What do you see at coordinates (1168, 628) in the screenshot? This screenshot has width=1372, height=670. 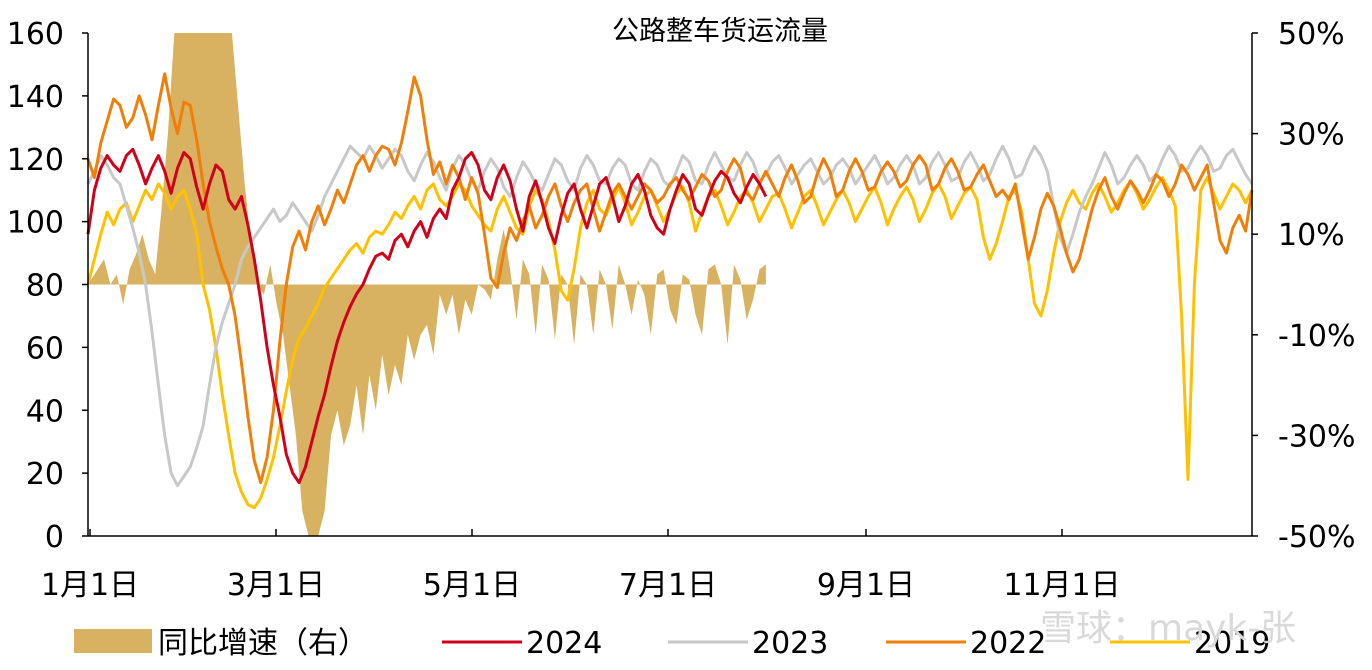 I see `watermark-text: 雪球：mayk-张` at bounding box center [1168, 628].